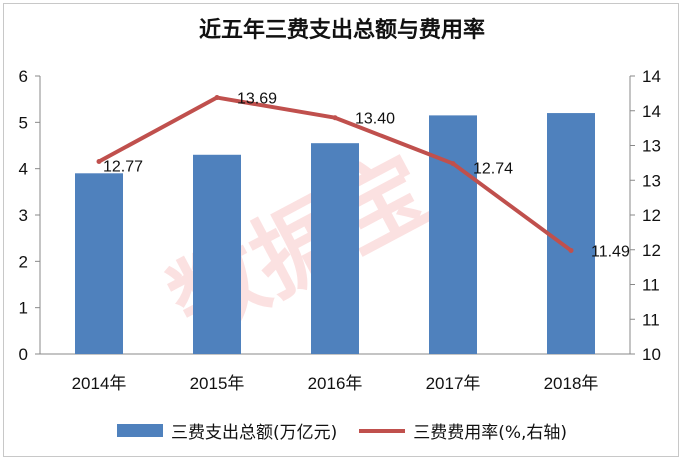 Image resolution: width=684 pixels, height=462 pixels. Describe the element at coordinates (99, 263) in the screenshot. I see `bar-2014年` at that location.